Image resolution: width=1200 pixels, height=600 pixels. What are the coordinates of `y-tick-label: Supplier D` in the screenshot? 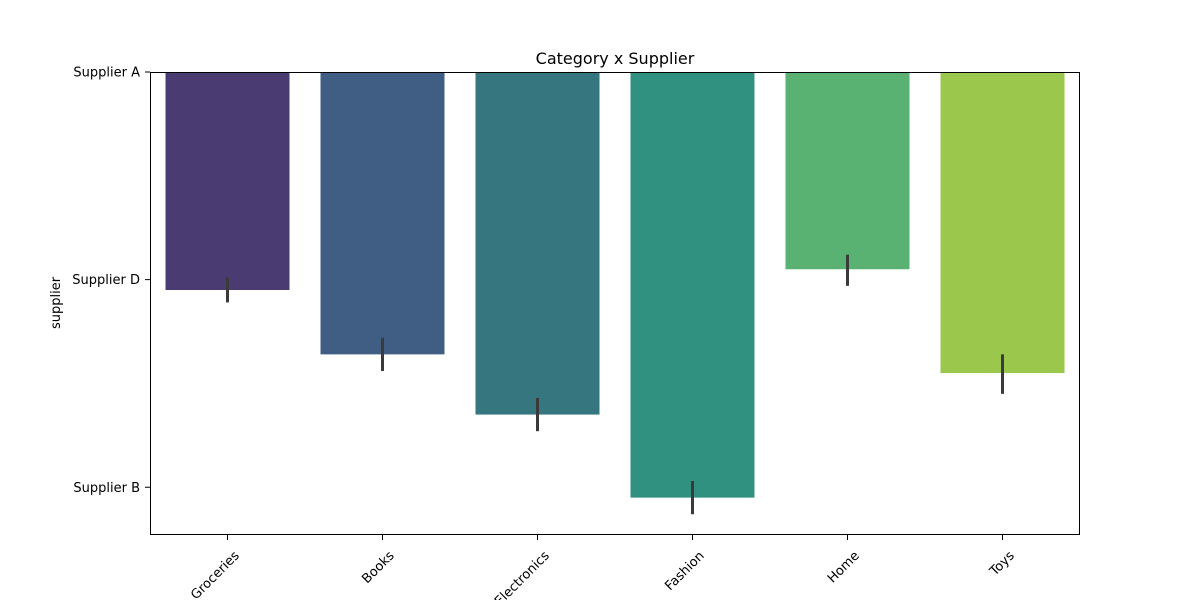 It's located at (106, 280).